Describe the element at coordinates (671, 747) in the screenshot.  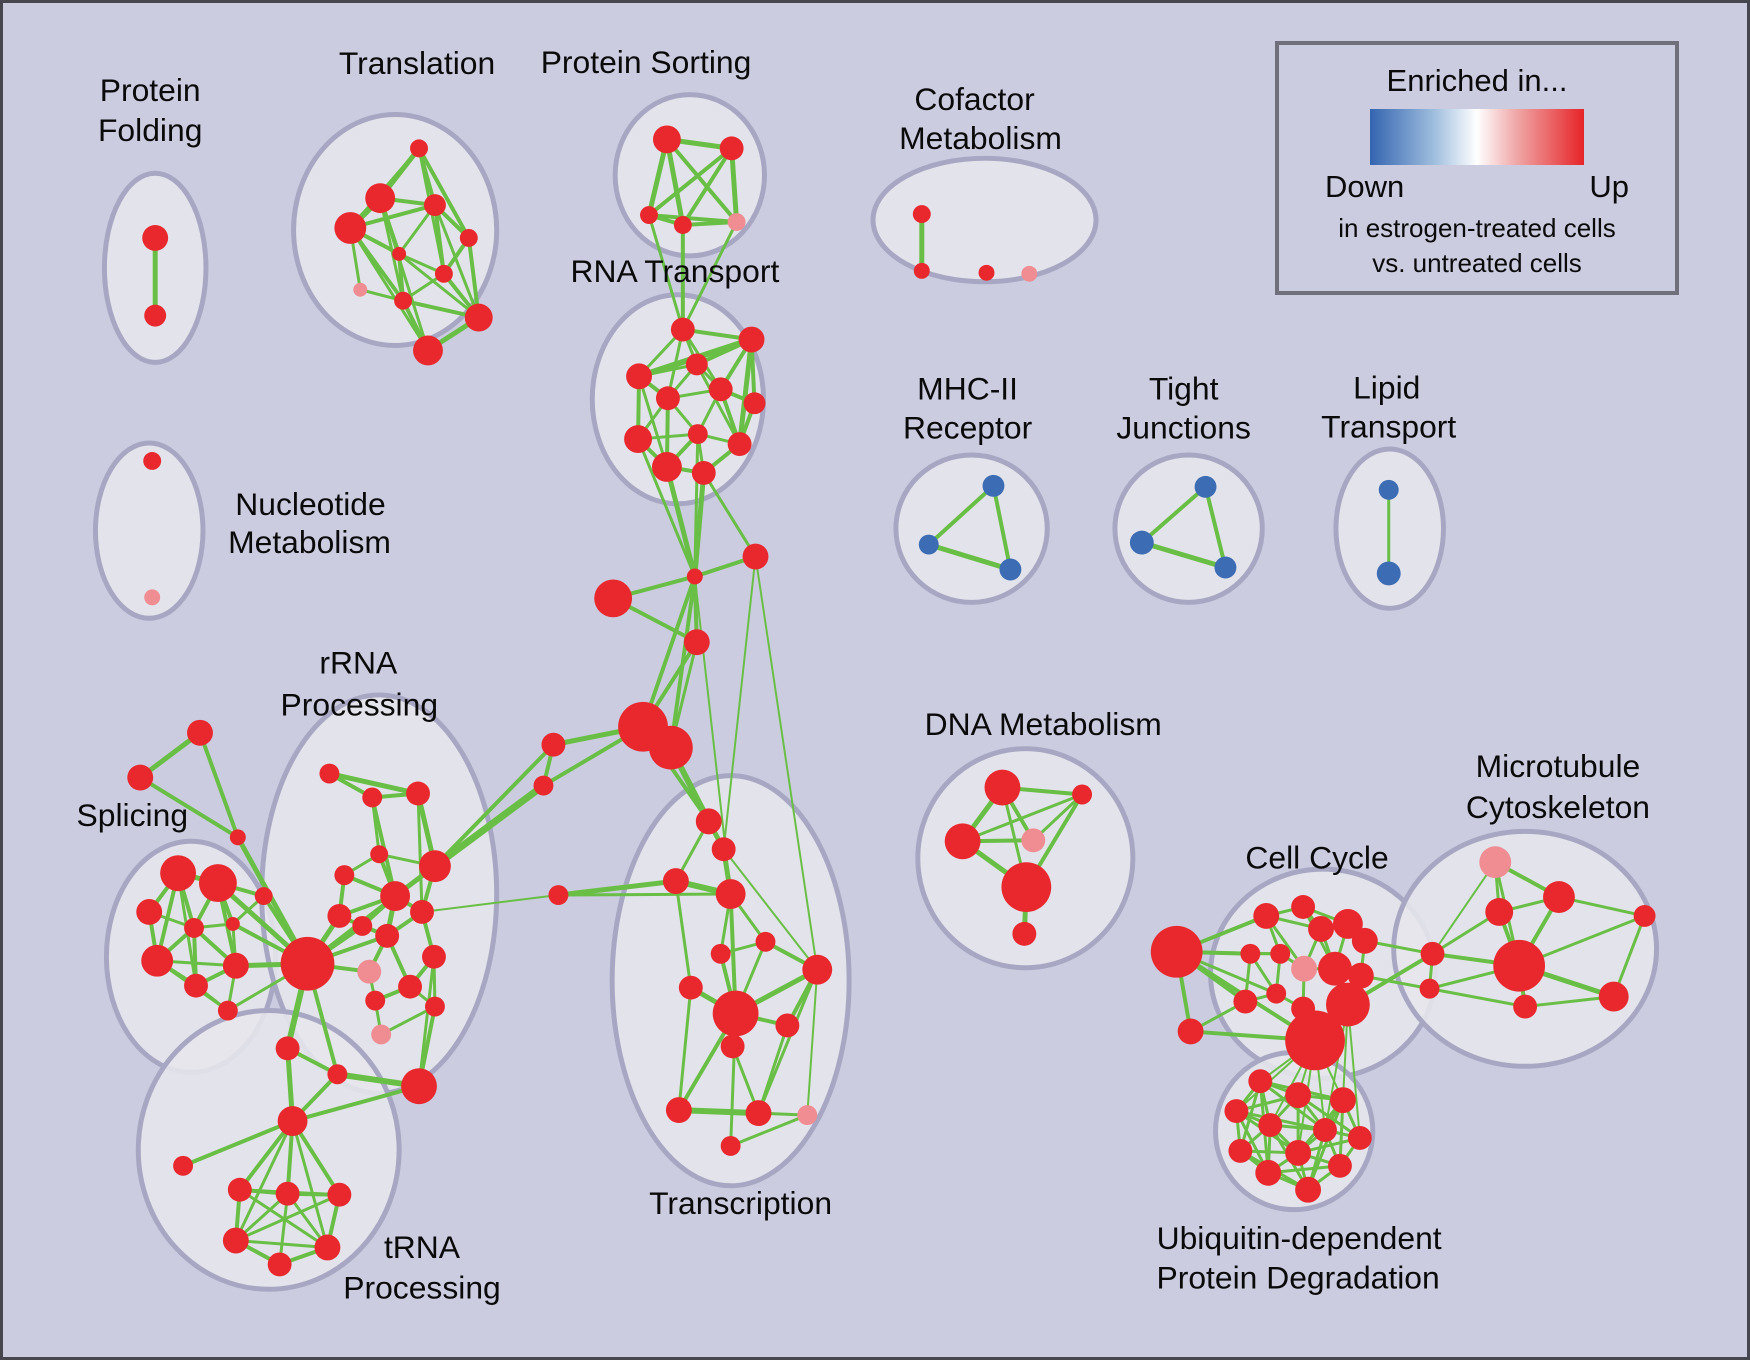
I see `node-cc6` at that location.